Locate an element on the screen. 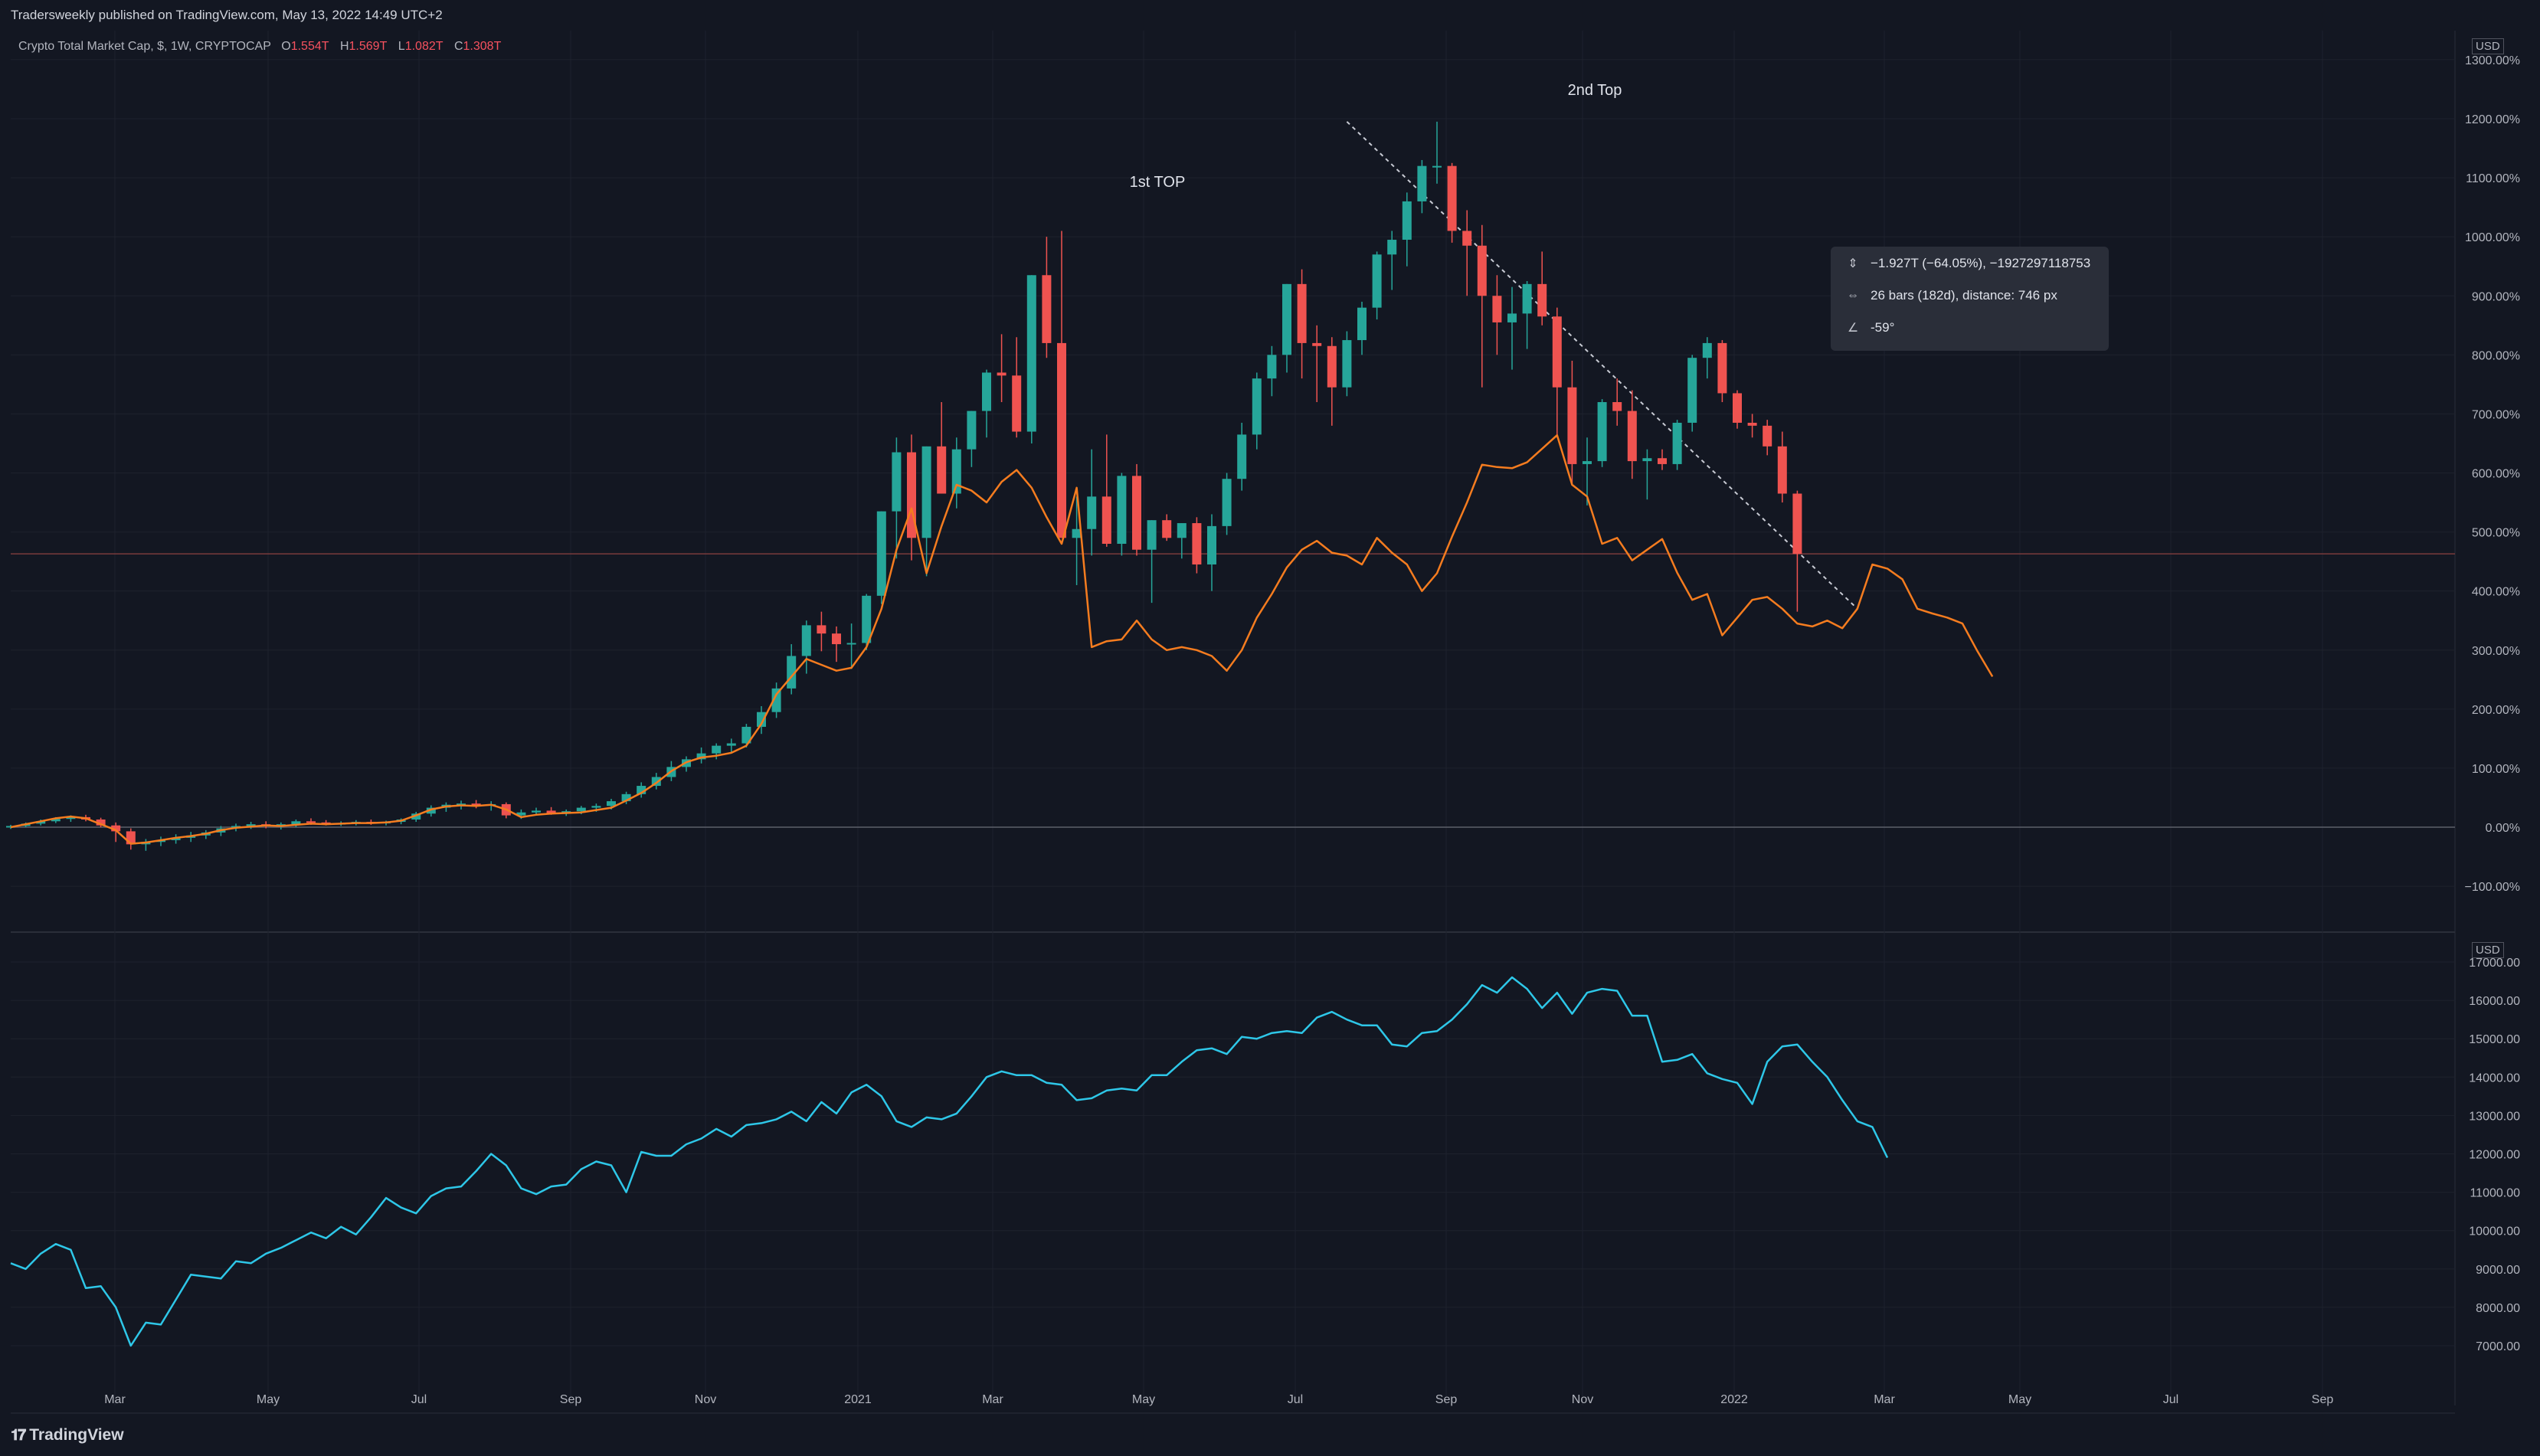  lower-ytick-label: 9000.00 is located at coordinates (2498, 1271).